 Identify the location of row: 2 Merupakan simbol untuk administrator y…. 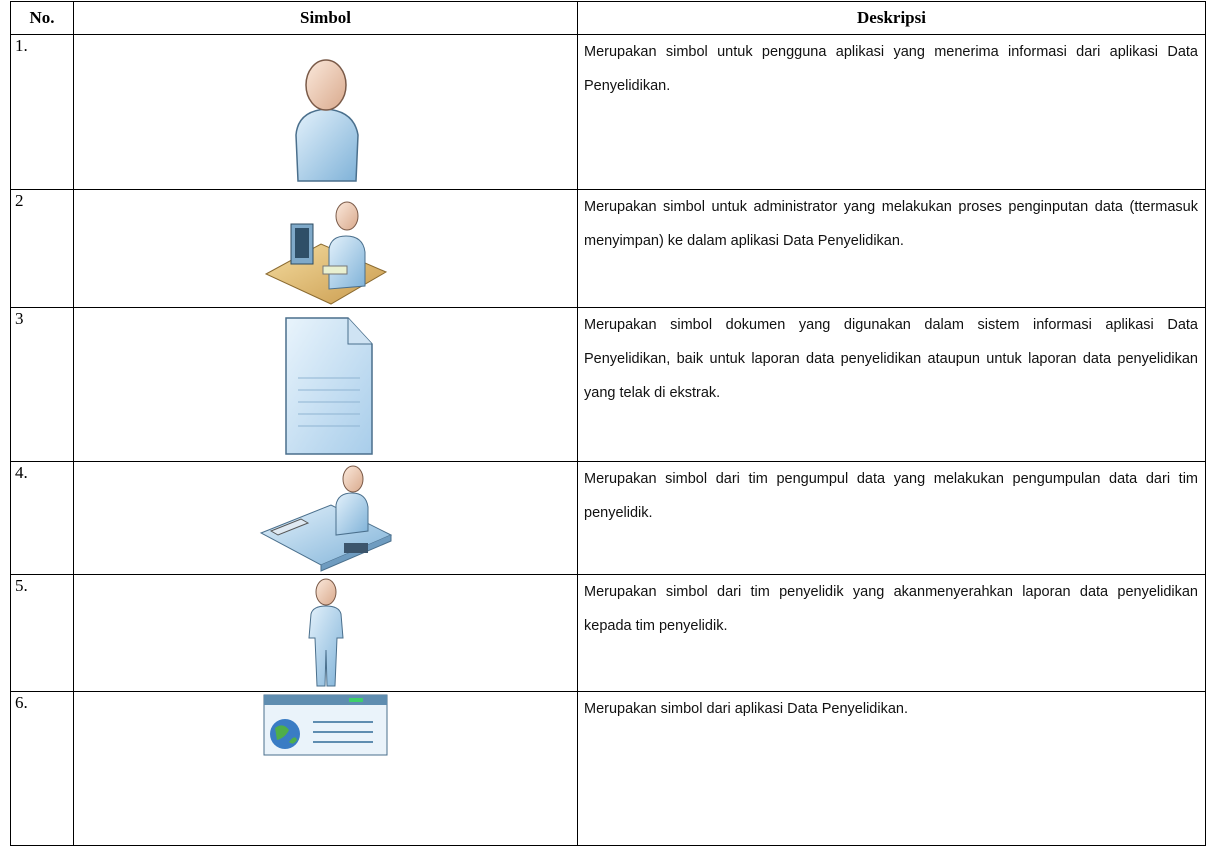
(608, 248).